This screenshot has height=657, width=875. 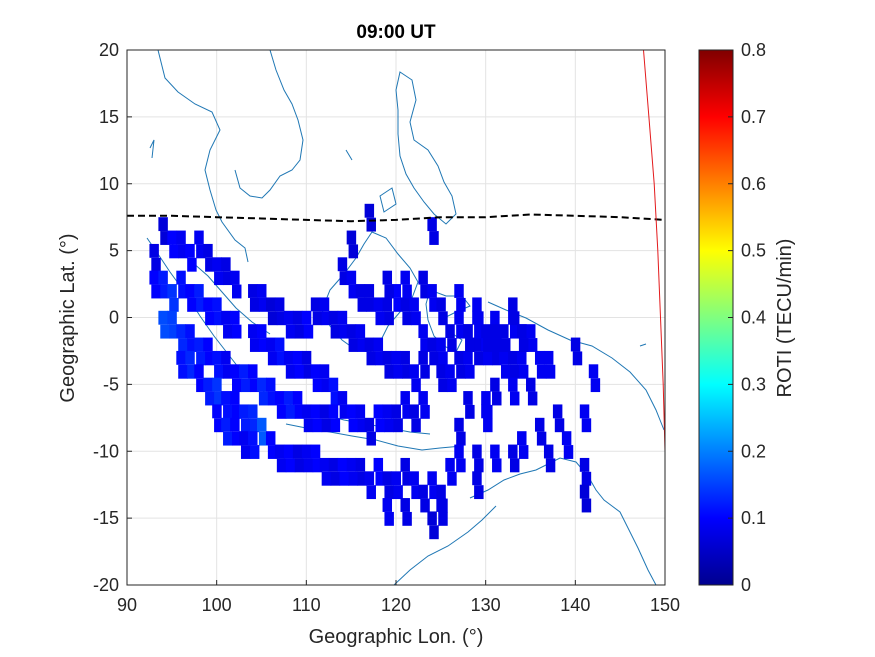 I want to click on x-tick-label: 120, so click(x=396, y=605).